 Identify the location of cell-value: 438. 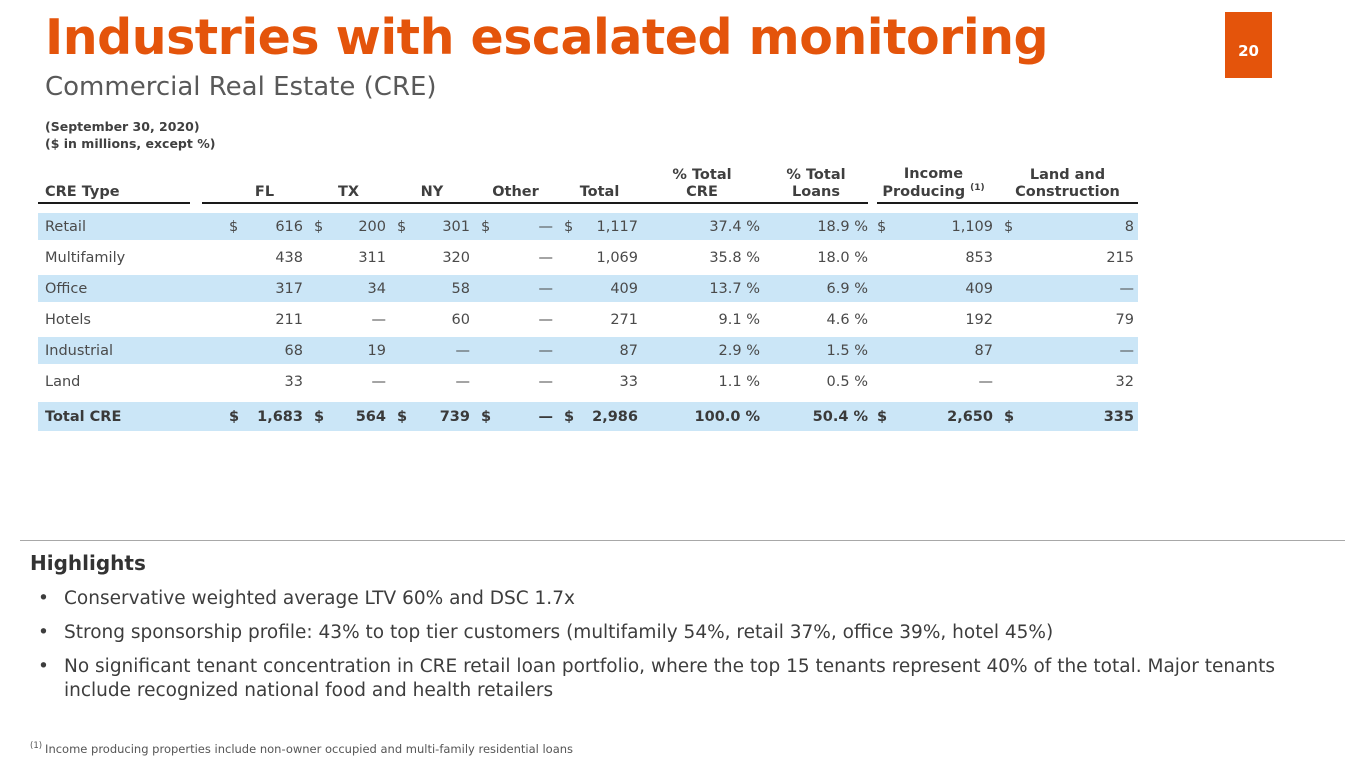
(289, 257).